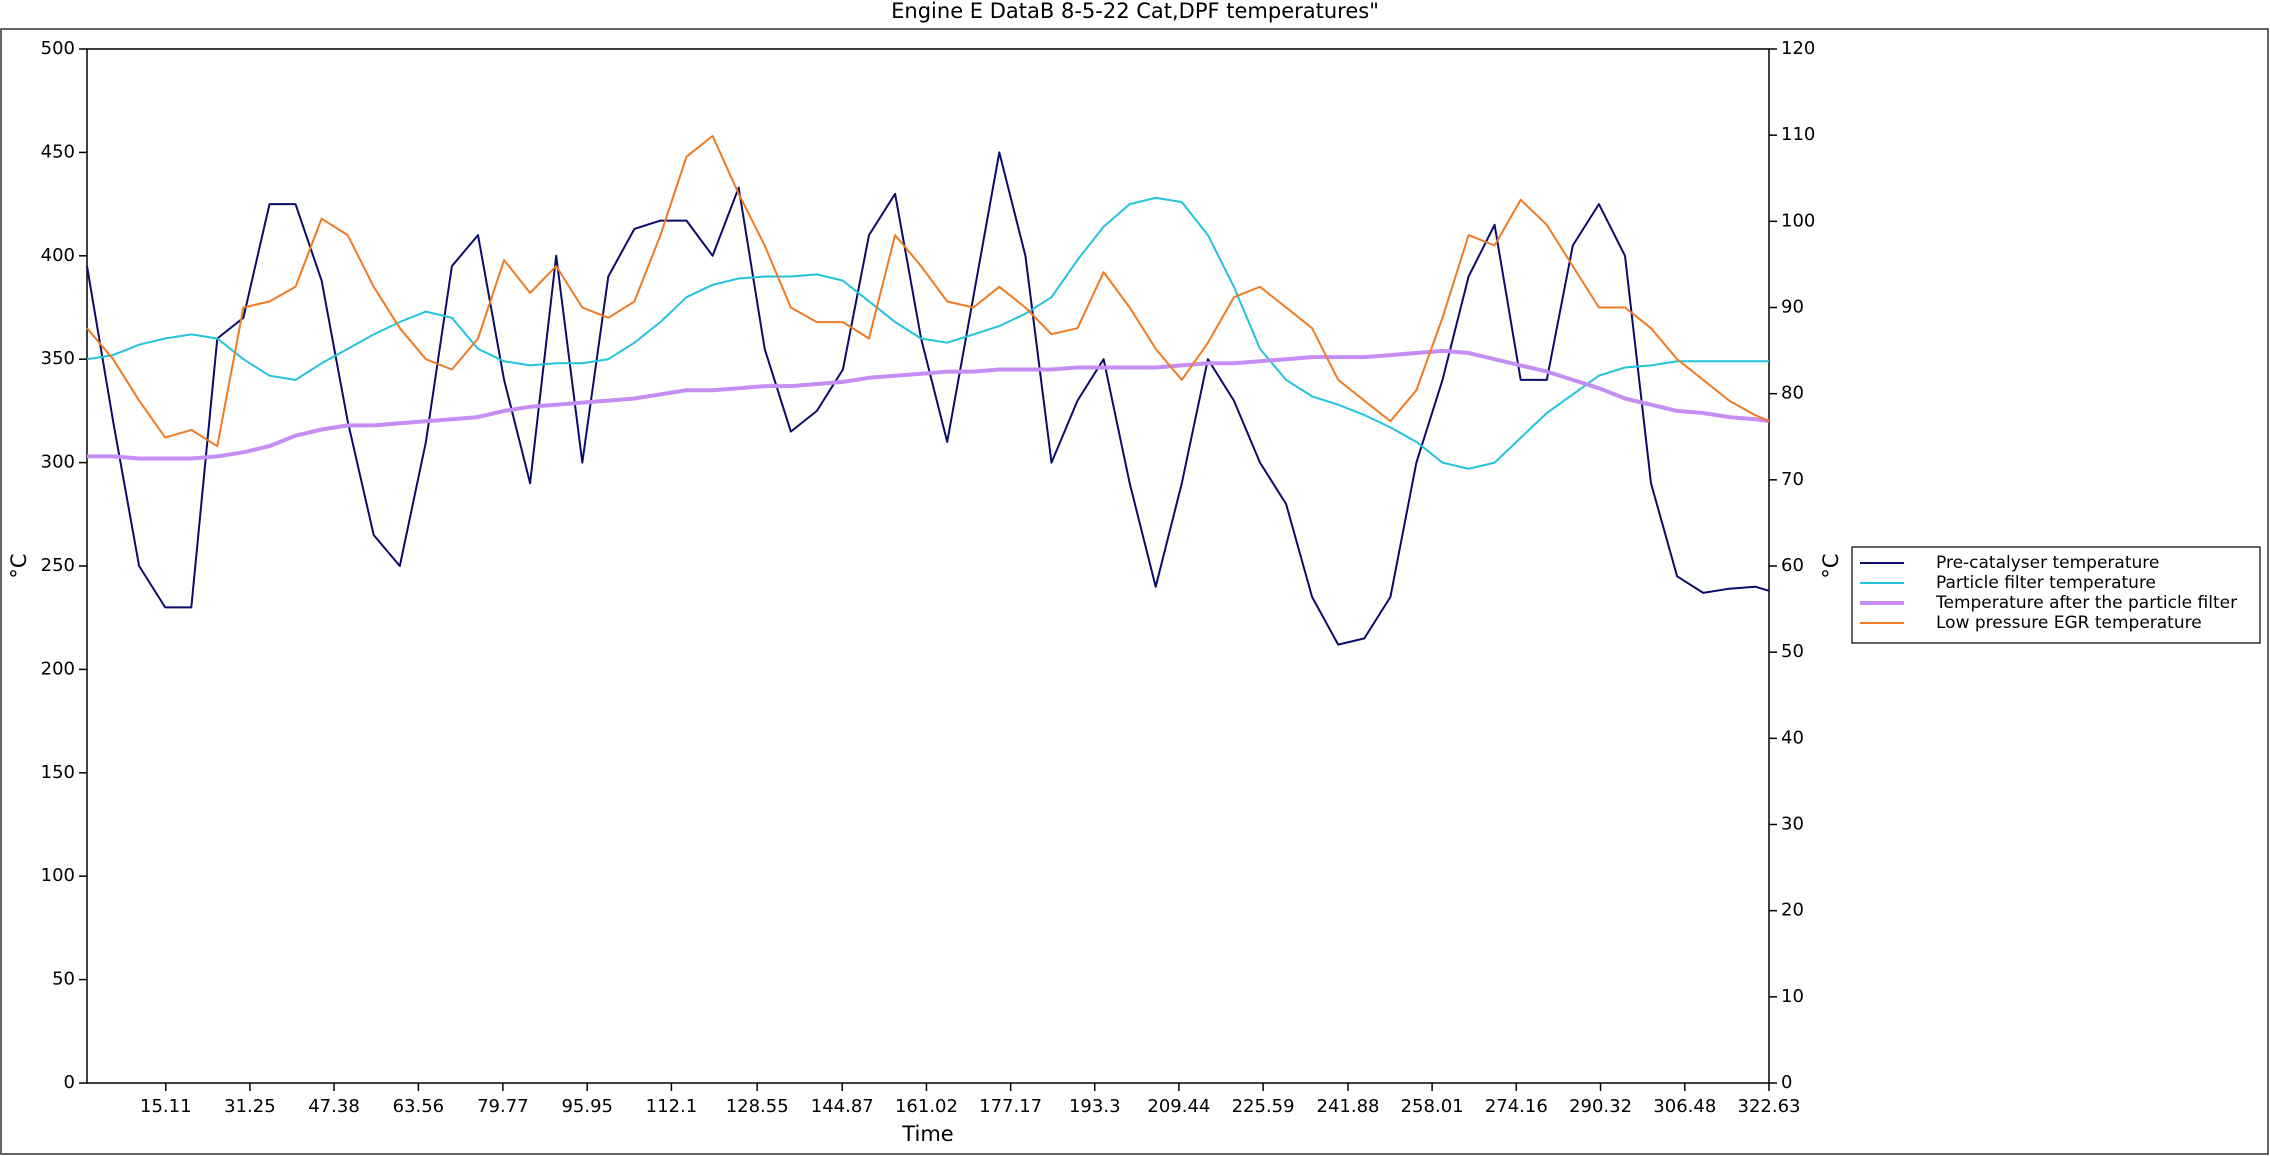 This screenshot has height=1156, width=2270. What do you see at coordinates (1684, 1106) in the screenshot?
I see `x-tick-label: 306.48` at bounding box center [1684, 1106].